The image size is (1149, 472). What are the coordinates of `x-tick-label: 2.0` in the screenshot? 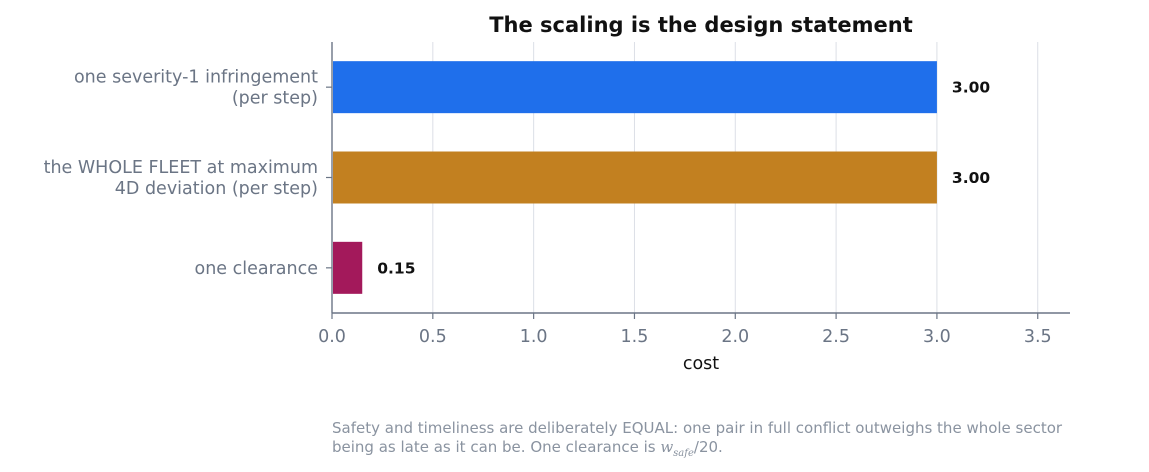 It's located at (735, 337).